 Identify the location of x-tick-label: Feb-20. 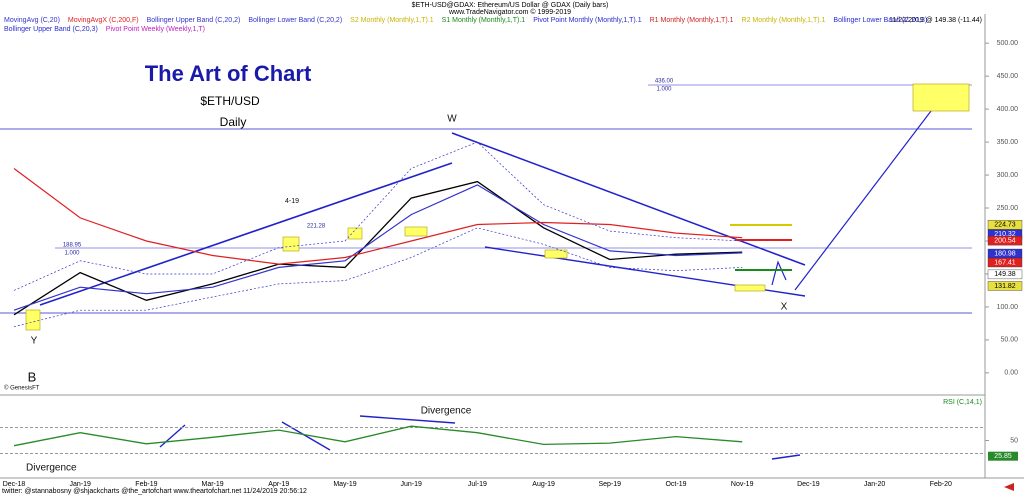
(941, 484).